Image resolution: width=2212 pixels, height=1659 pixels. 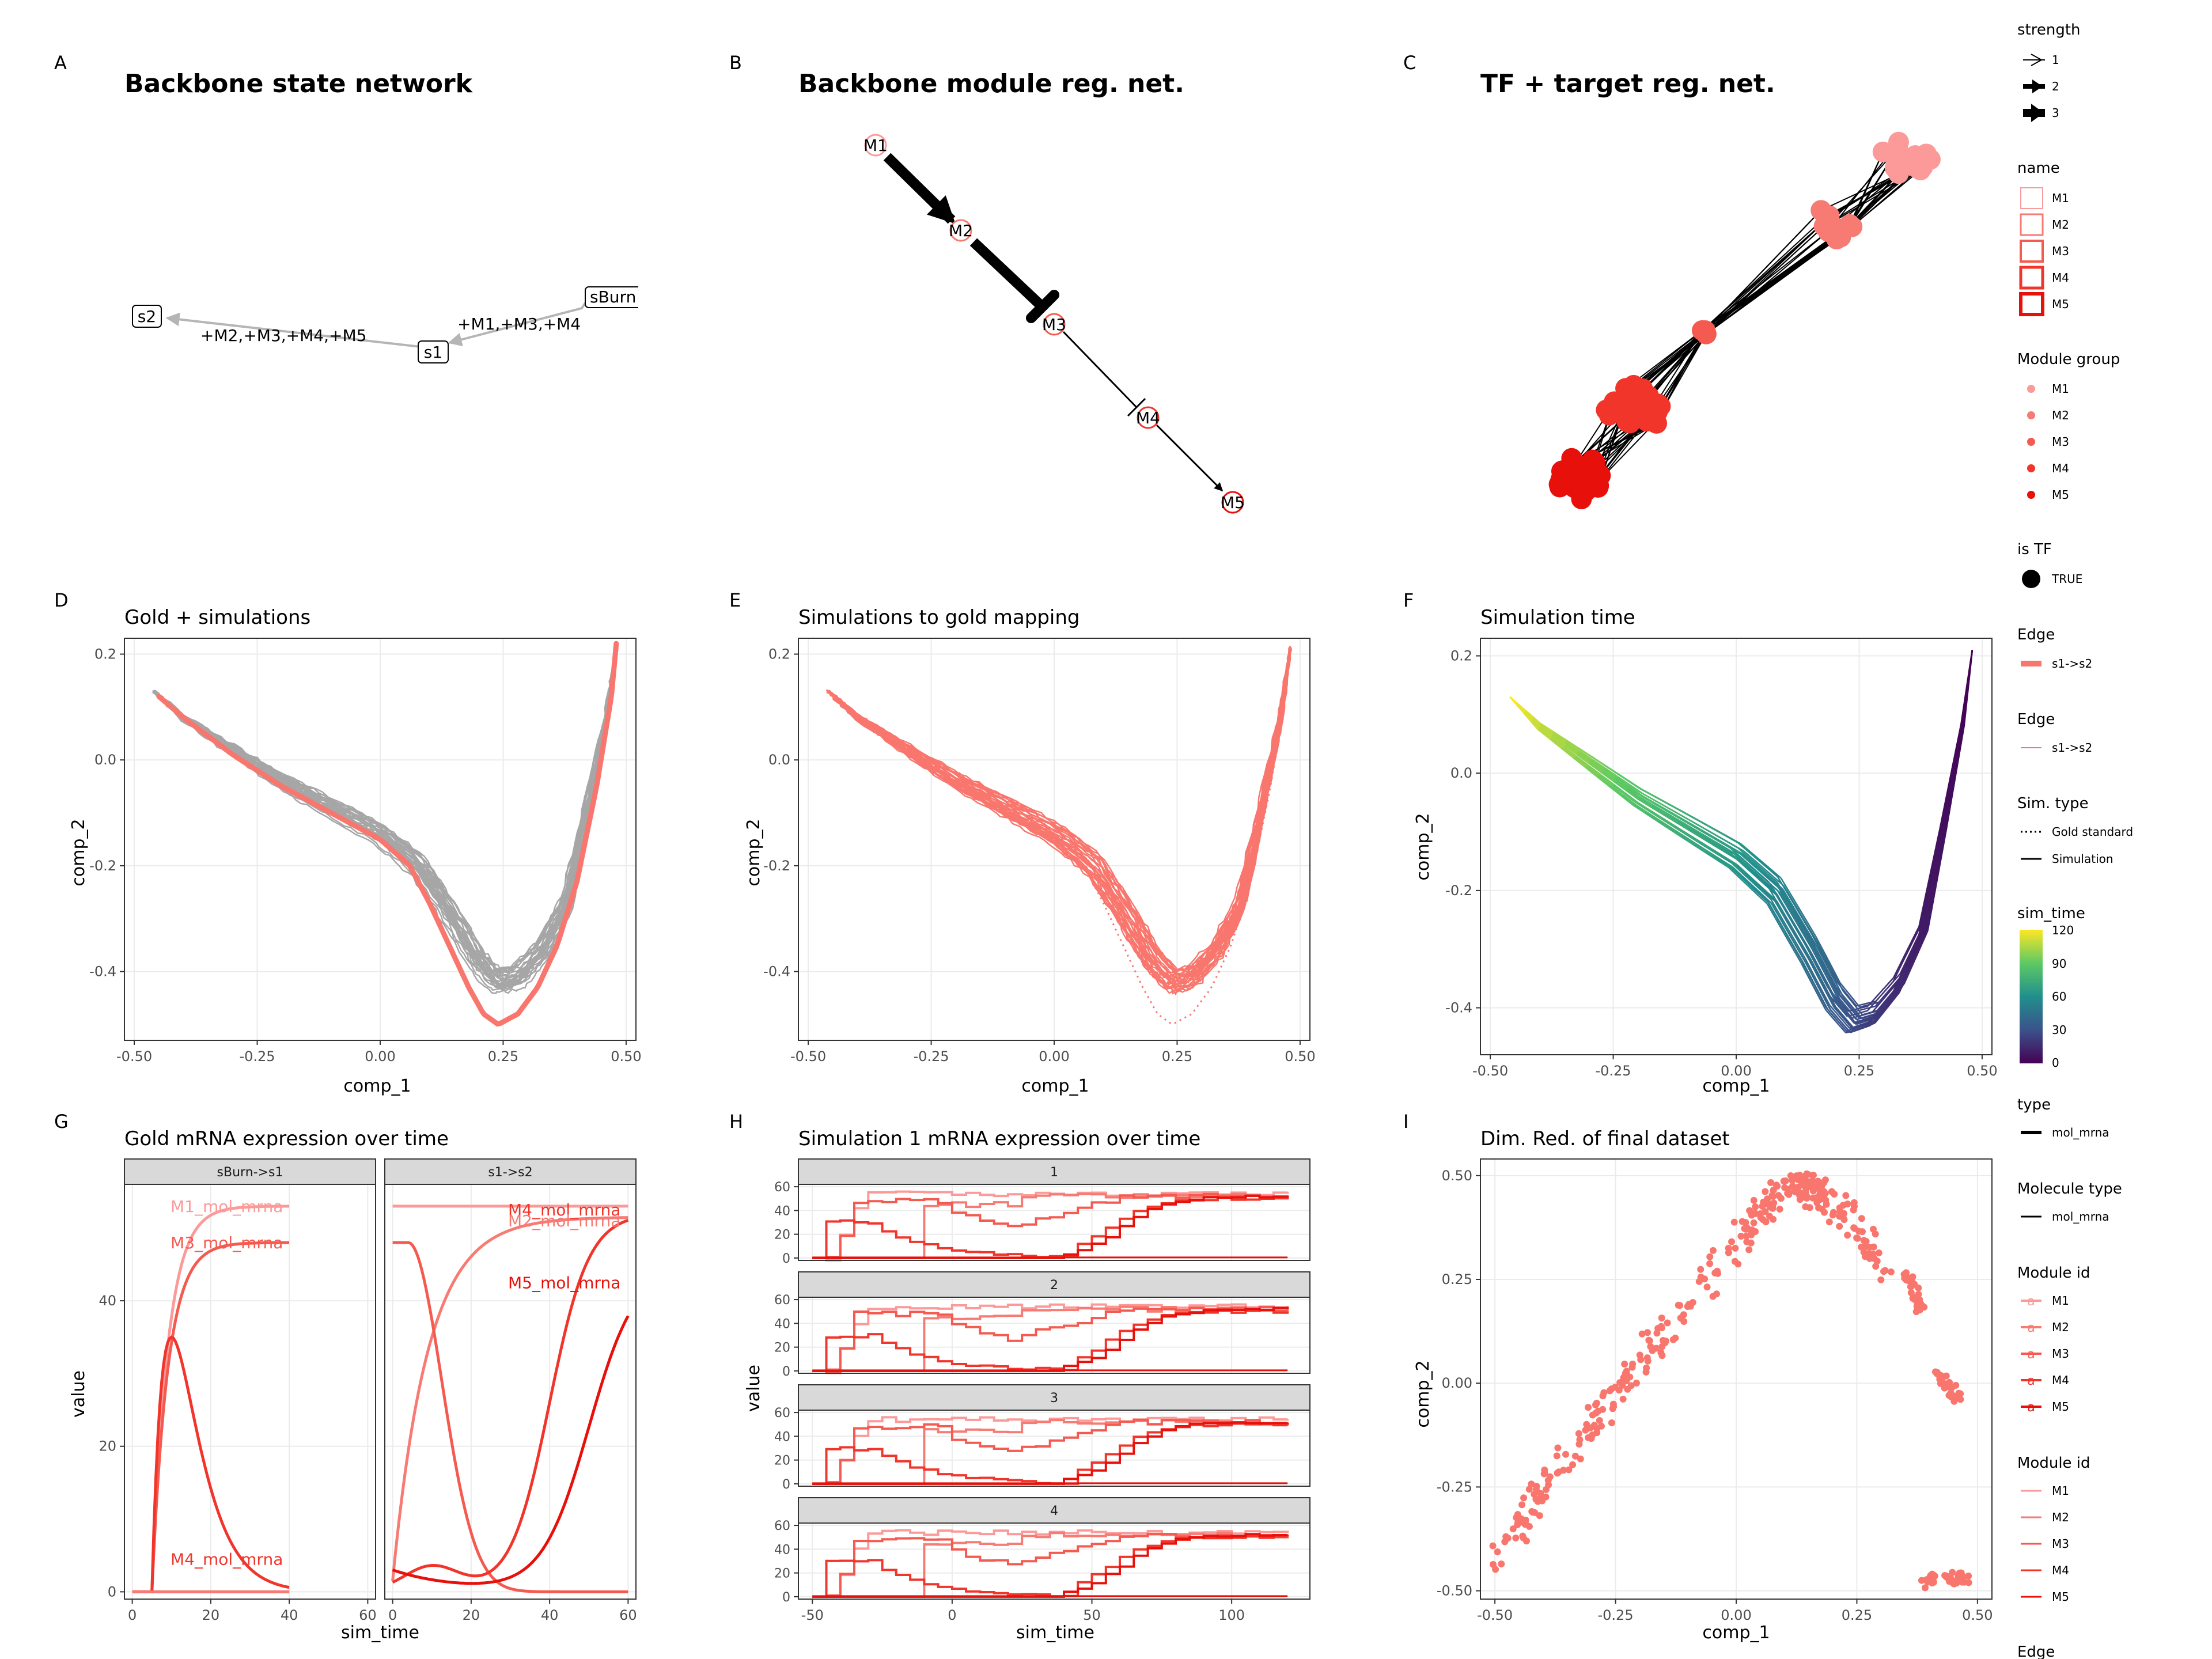 What do you see at coordinates (550, 1615) in the screenshot?
I see `tick-label-x: 40` at bounding box center [550, 1615].